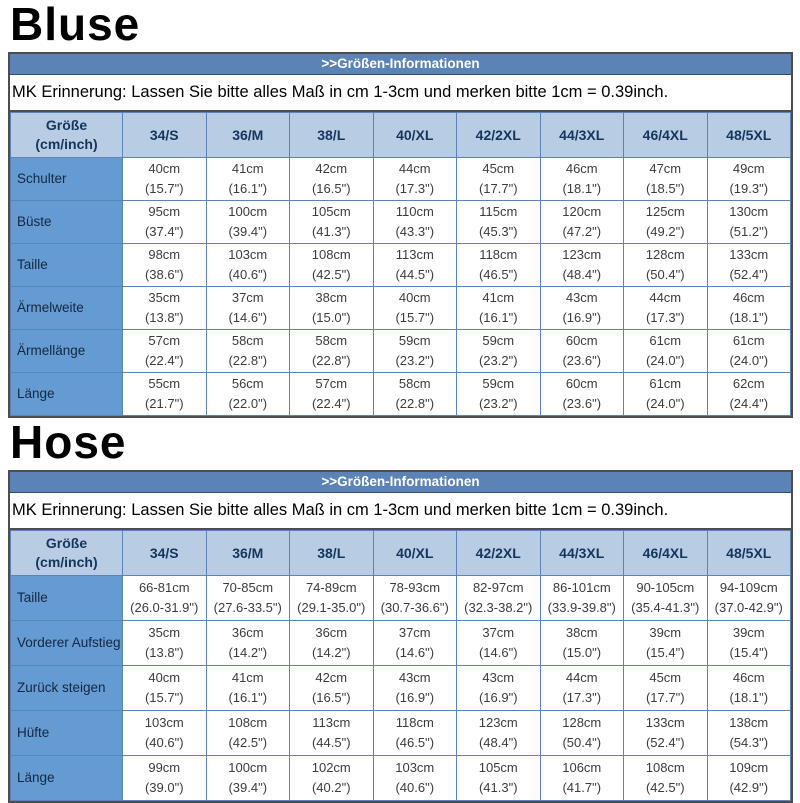  I want to click on size-cell: 95cm (37.4"), so click(164, 221).